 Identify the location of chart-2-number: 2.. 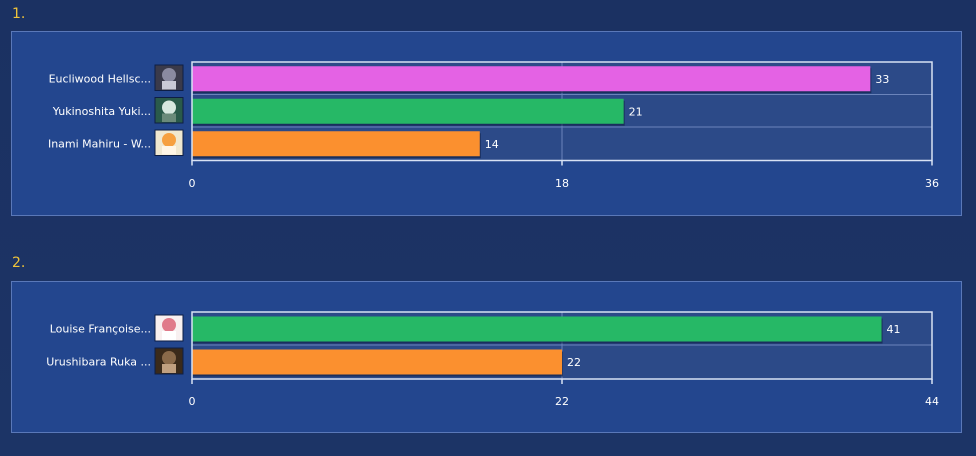
(19, 263).